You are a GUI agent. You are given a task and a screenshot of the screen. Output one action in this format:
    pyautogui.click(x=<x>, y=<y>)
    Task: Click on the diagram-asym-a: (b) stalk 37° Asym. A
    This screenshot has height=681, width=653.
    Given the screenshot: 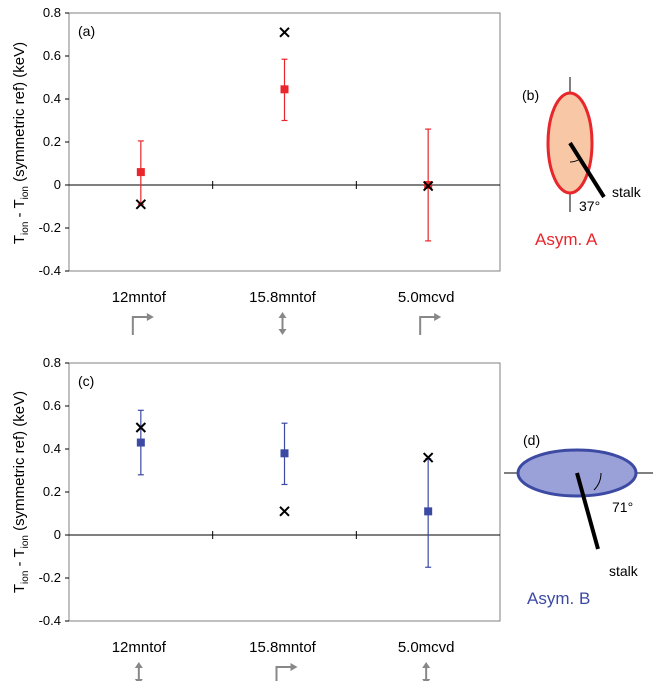 What is the action you would take?
    pyautogui.click(x=582, y=163)
    